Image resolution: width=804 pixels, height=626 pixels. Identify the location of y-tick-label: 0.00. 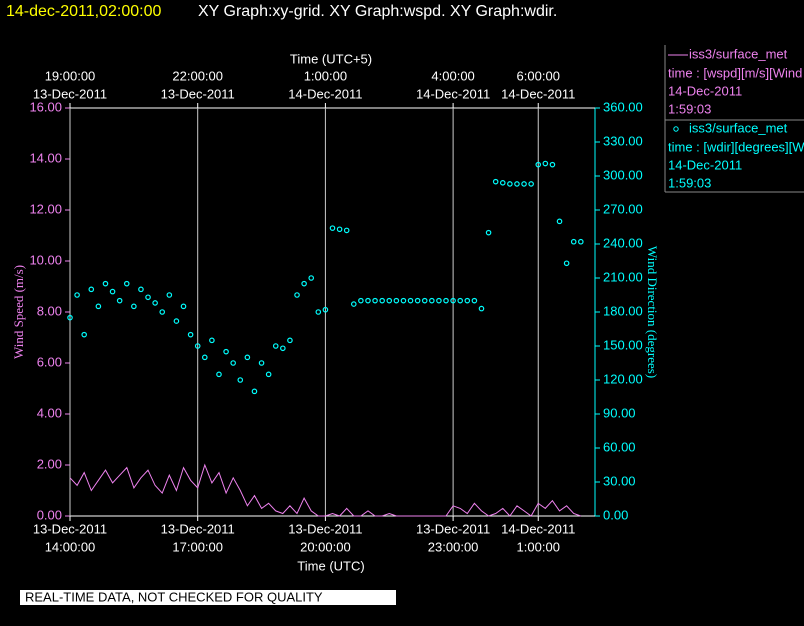
(49, 514).